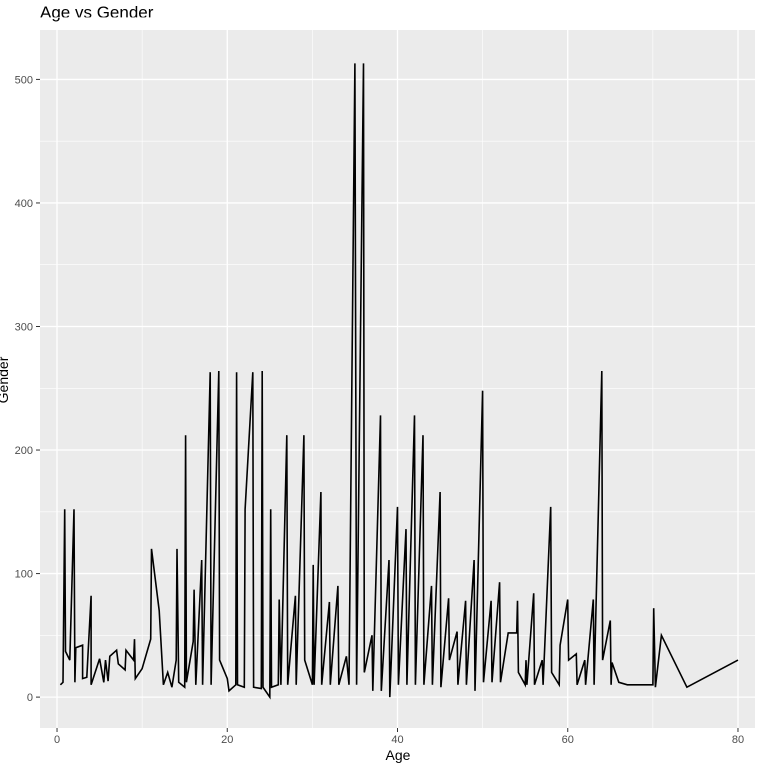 The height and width of the screenshot is (768, 763). I want to click on x-axis-label: Age, so click(398, 755).